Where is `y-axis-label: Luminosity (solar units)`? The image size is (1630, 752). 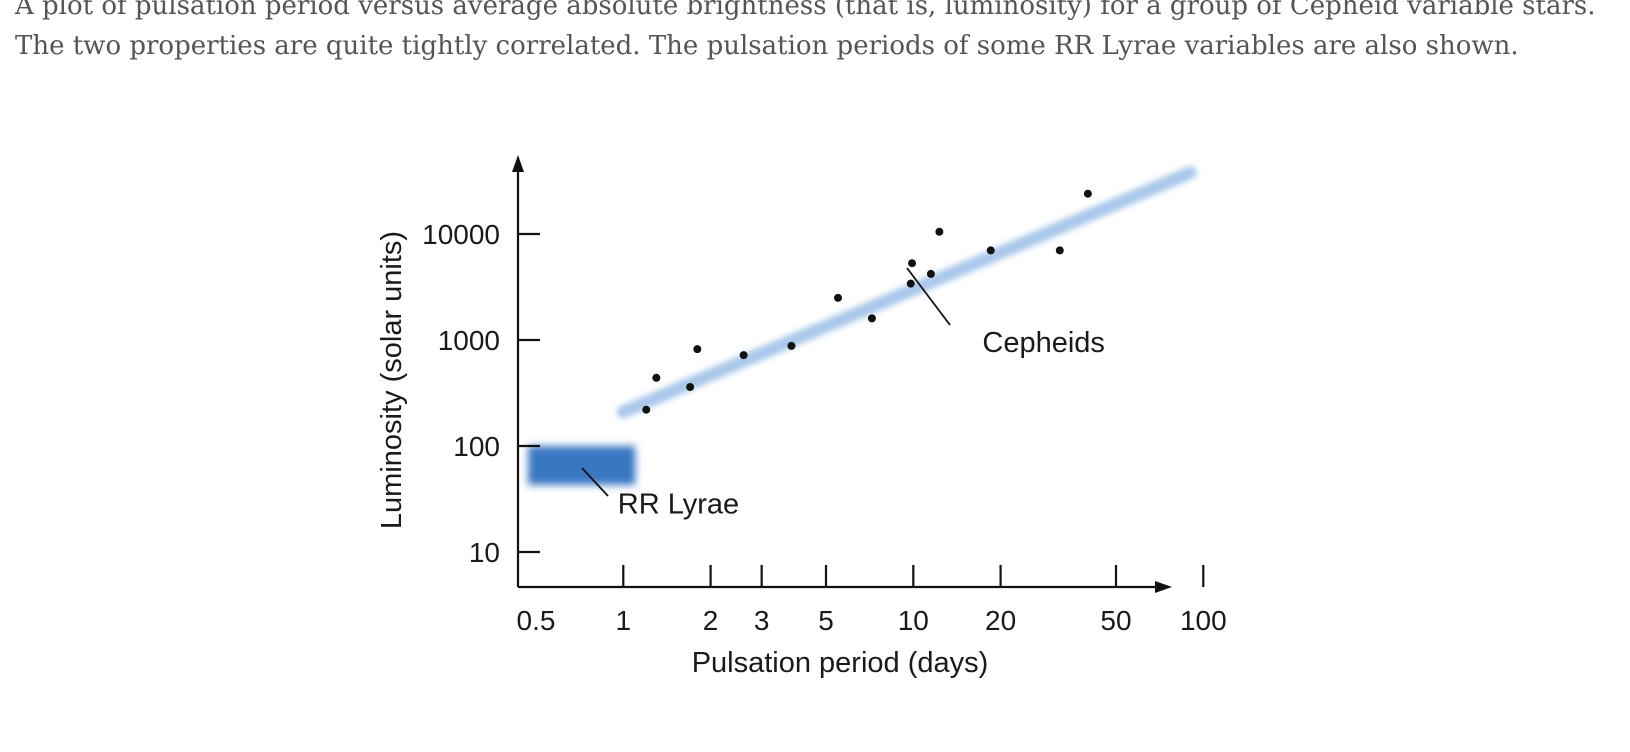 y-axis-label: Luminosity (solar units) is located at coordinates (392, 380).